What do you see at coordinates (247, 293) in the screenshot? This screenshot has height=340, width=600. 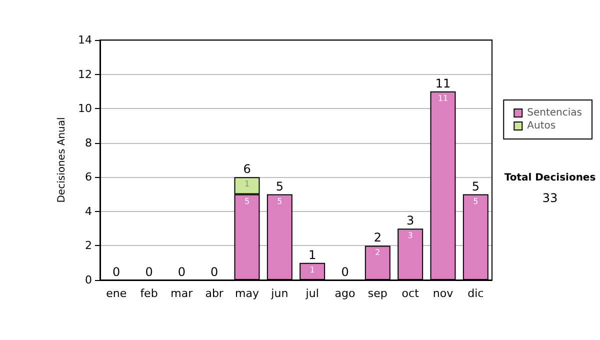 I see `x-tick-label: may` at bounding box center [247, 293].